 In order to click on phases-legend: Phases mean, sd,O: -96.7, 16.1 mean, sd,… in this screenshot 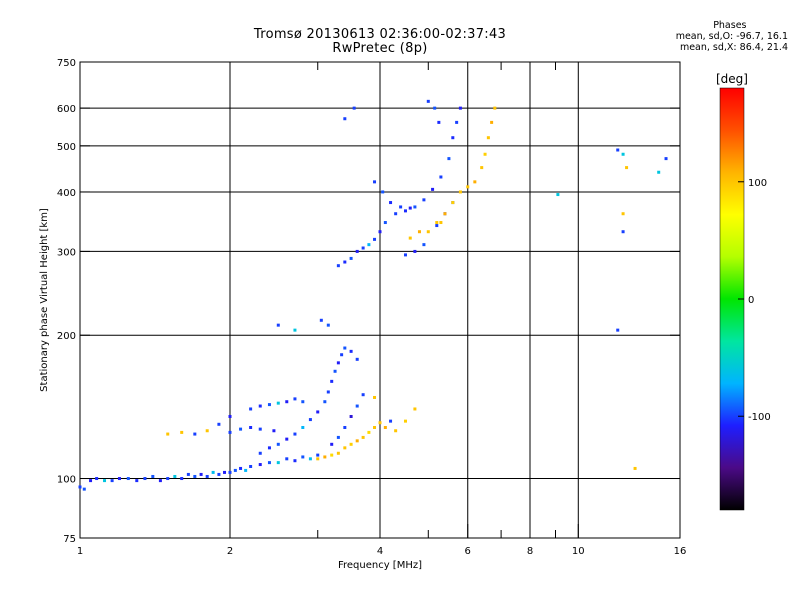, I will do `click(732, 36)`.